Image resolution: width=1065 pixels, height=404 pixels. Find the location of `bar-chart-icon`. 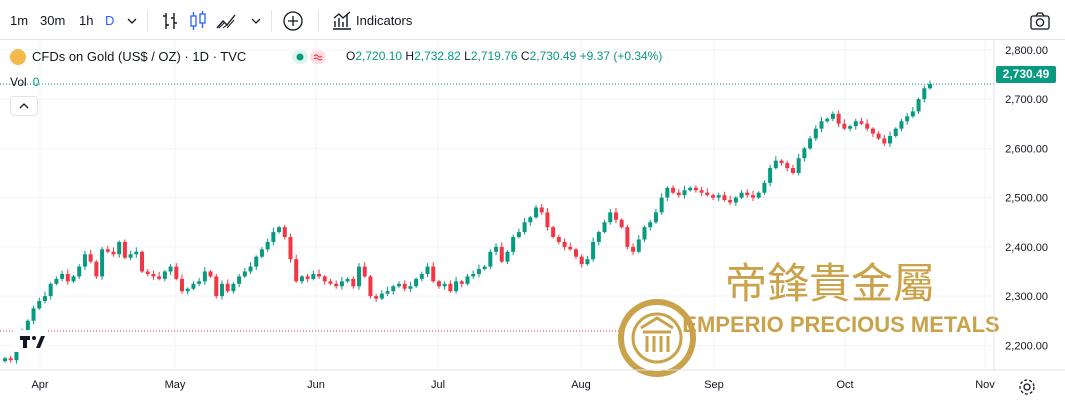

bar-chart-icon is located at coordinates (170, 21).